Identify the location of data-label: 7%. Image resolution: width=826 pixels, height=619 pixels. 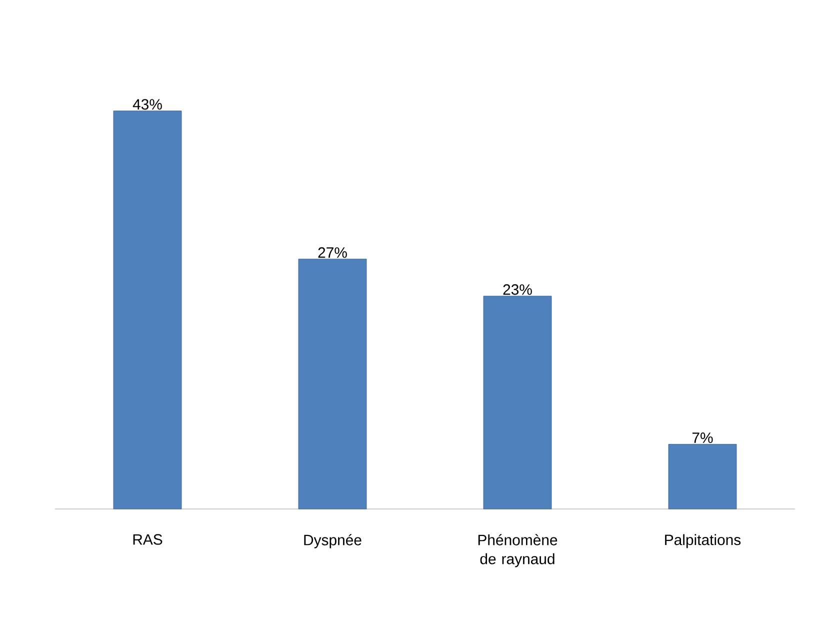
(702, 437).